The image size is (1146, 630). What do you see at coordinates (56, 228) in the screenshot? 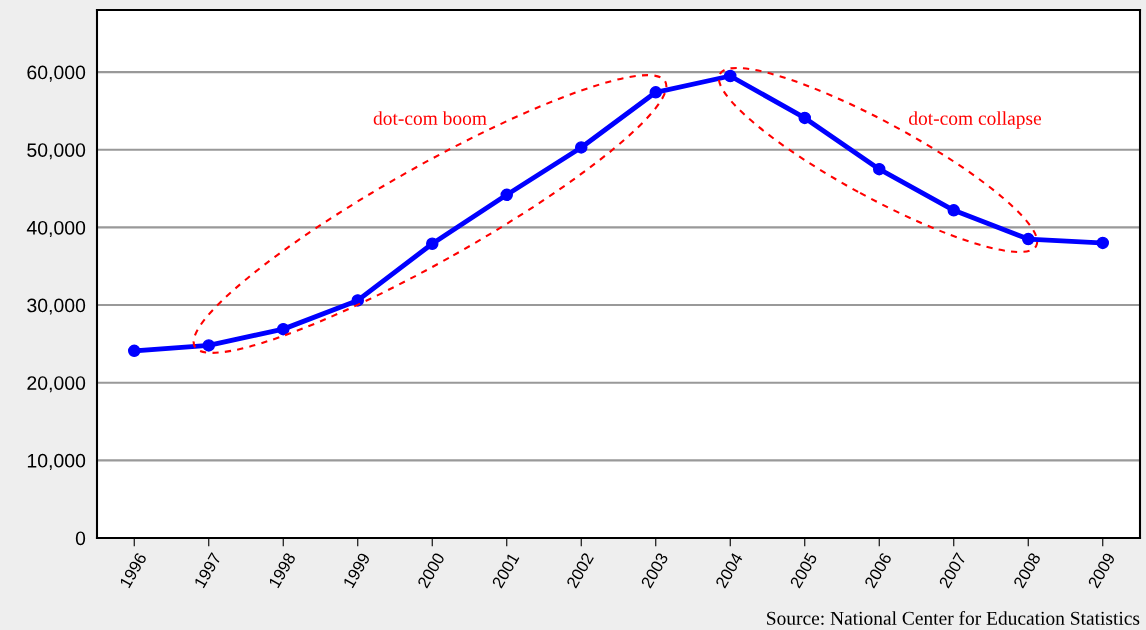
I see `y-tick-label: 40,000` at bounding box center [56, 228].